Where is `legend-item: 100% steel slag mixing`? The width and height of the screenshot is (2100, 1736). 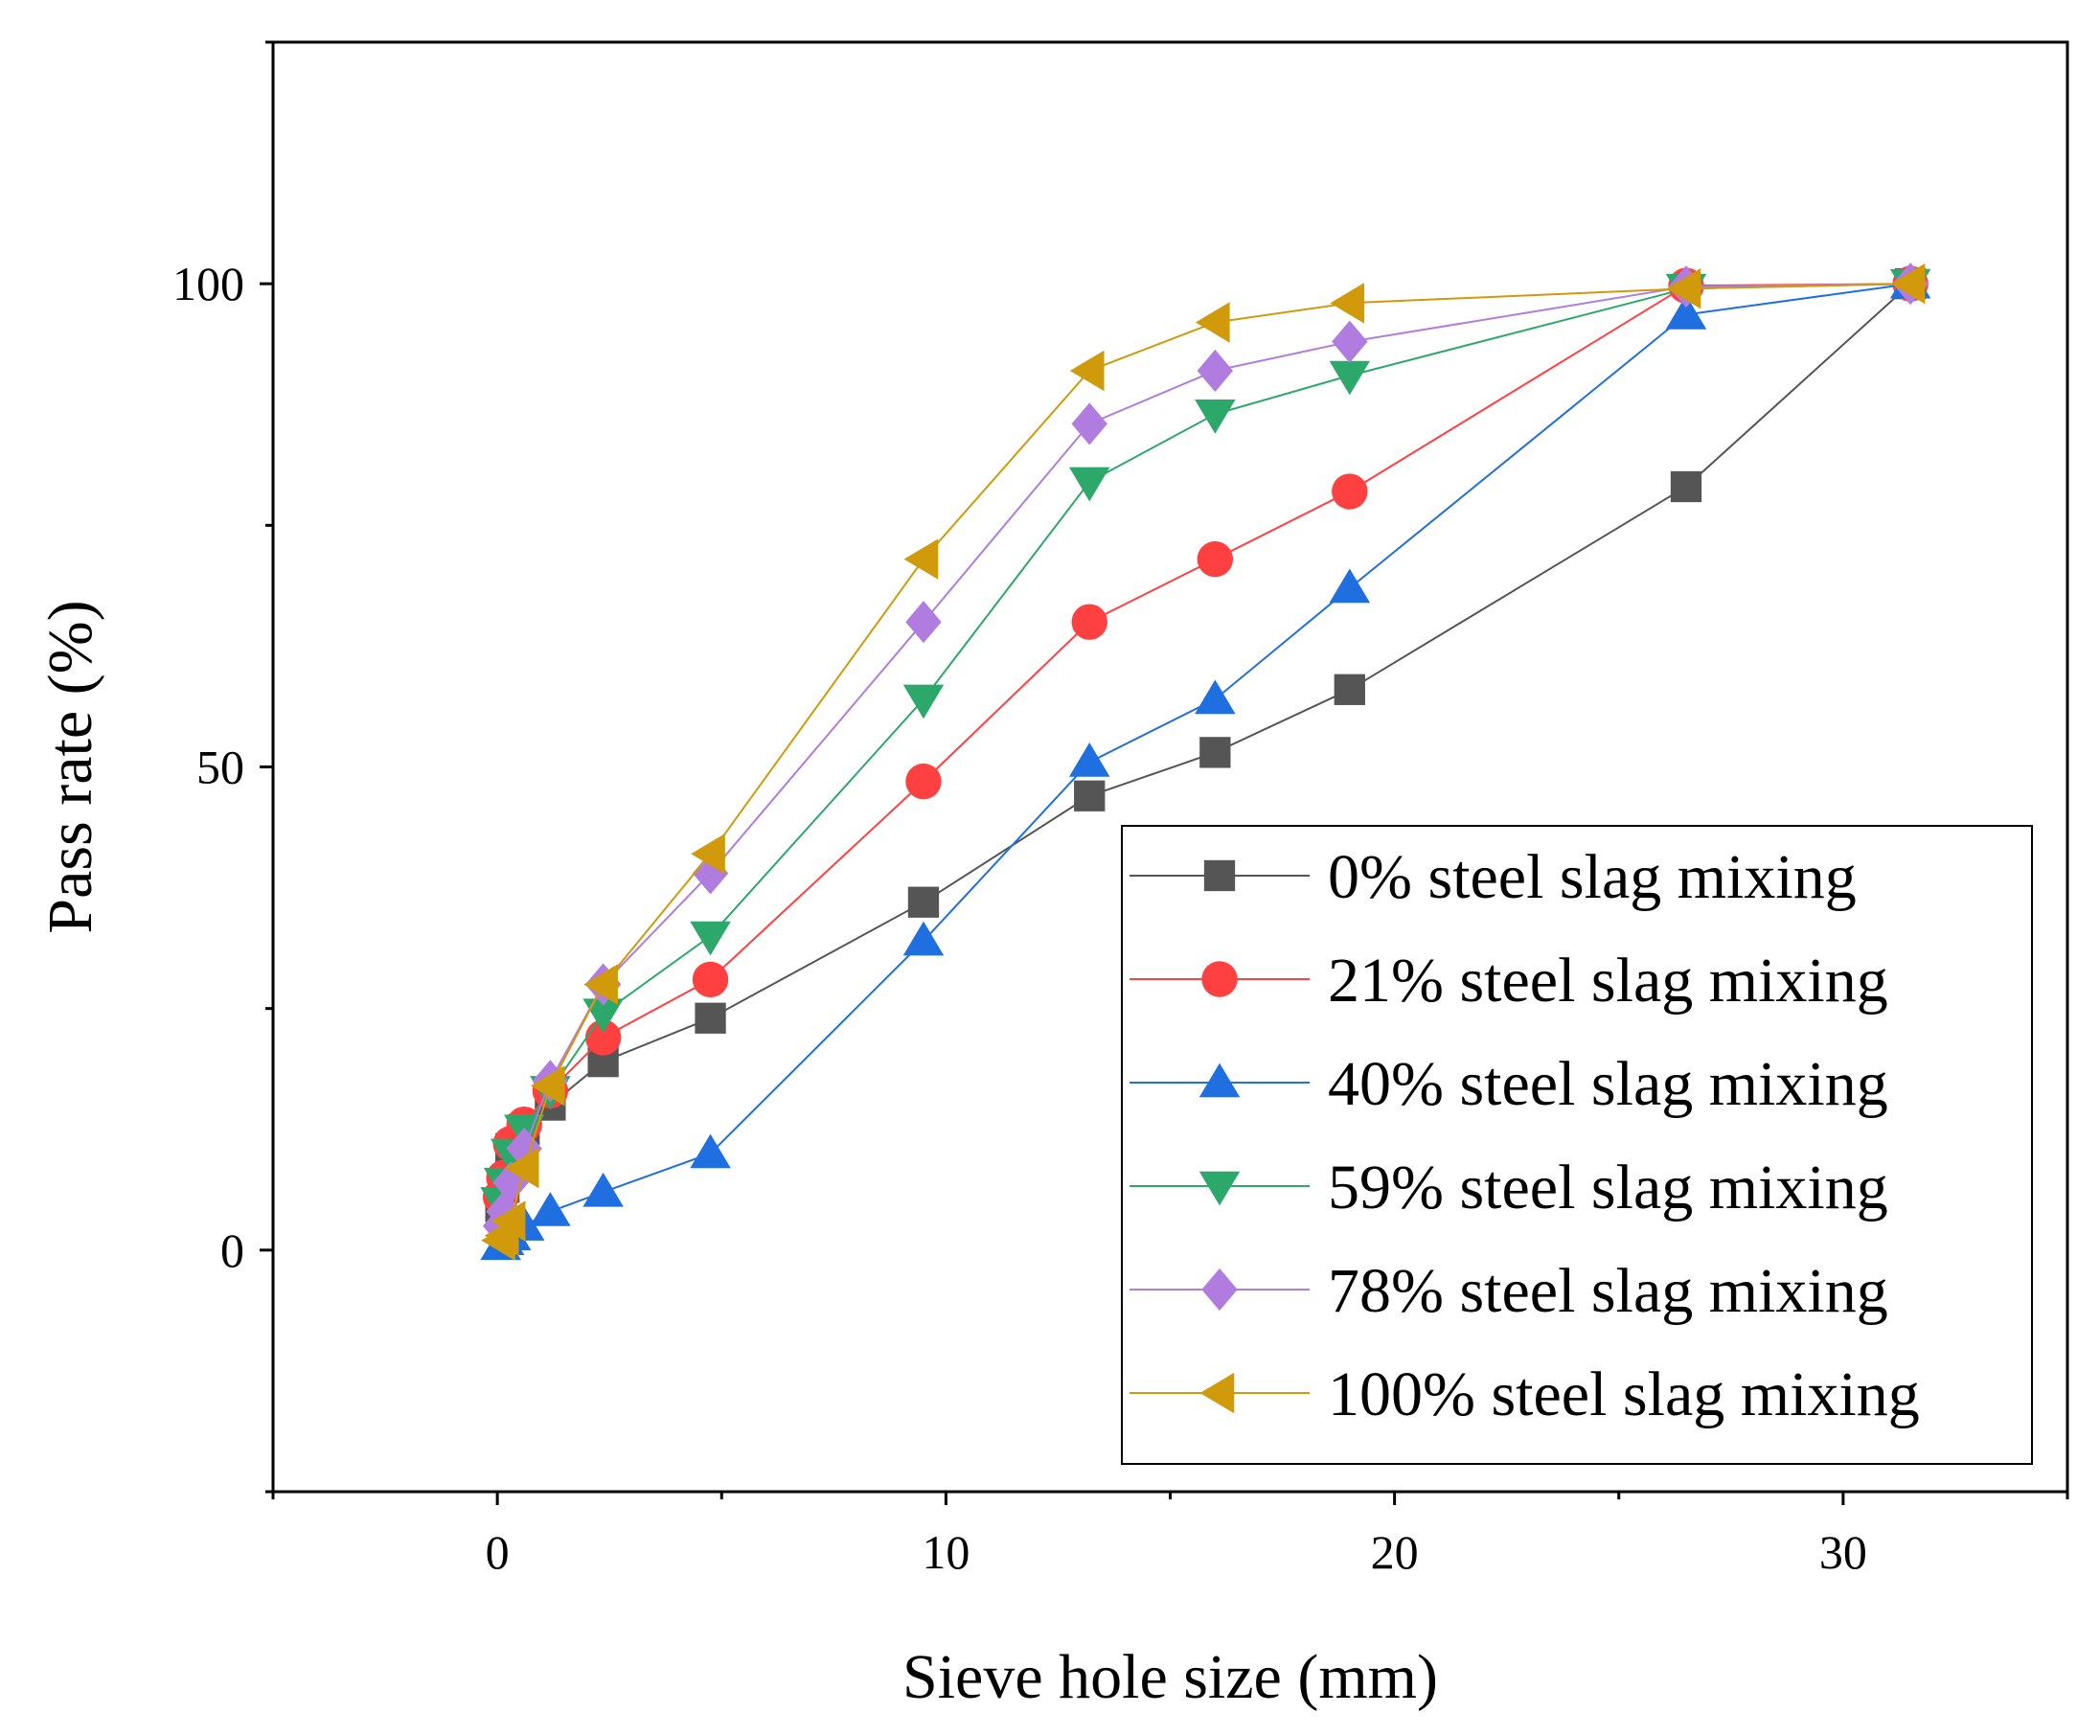
legend-item: 100% steel slag mixing is located at coordinates (1525, 1394).